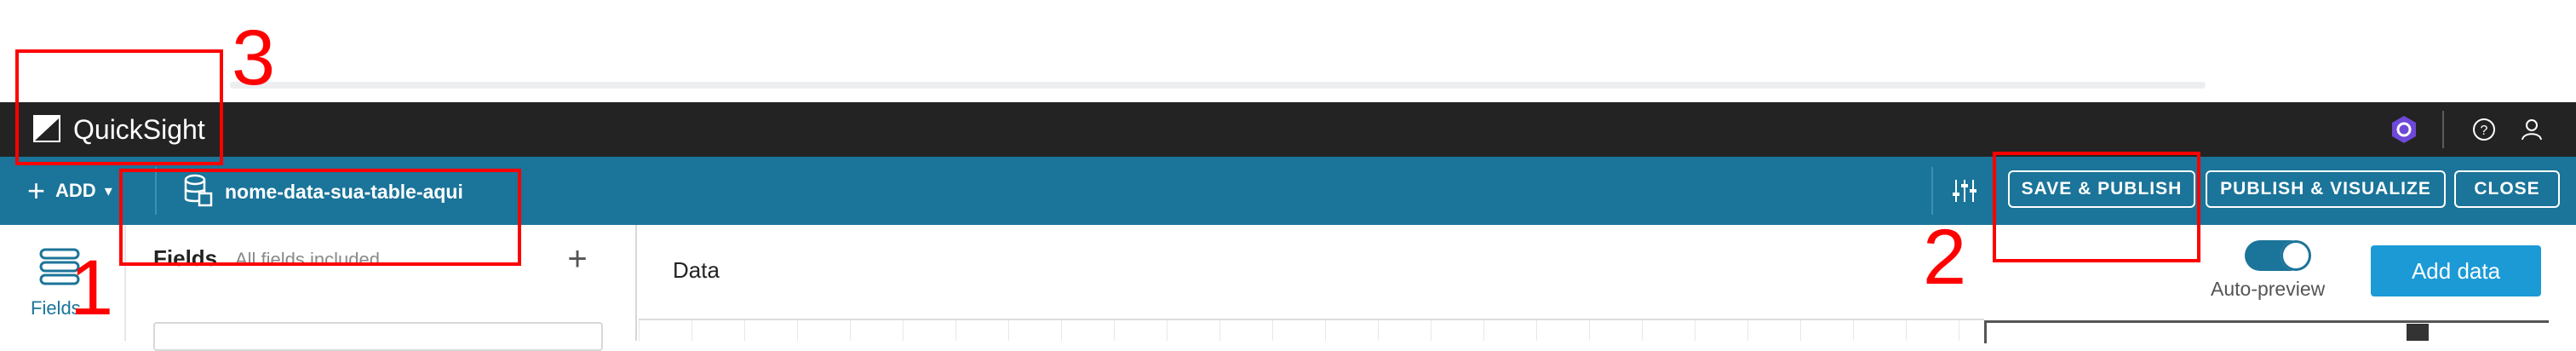 This screenshot has height=351, width=2576. I want to click on add-label: ADD, so click(75, 191).